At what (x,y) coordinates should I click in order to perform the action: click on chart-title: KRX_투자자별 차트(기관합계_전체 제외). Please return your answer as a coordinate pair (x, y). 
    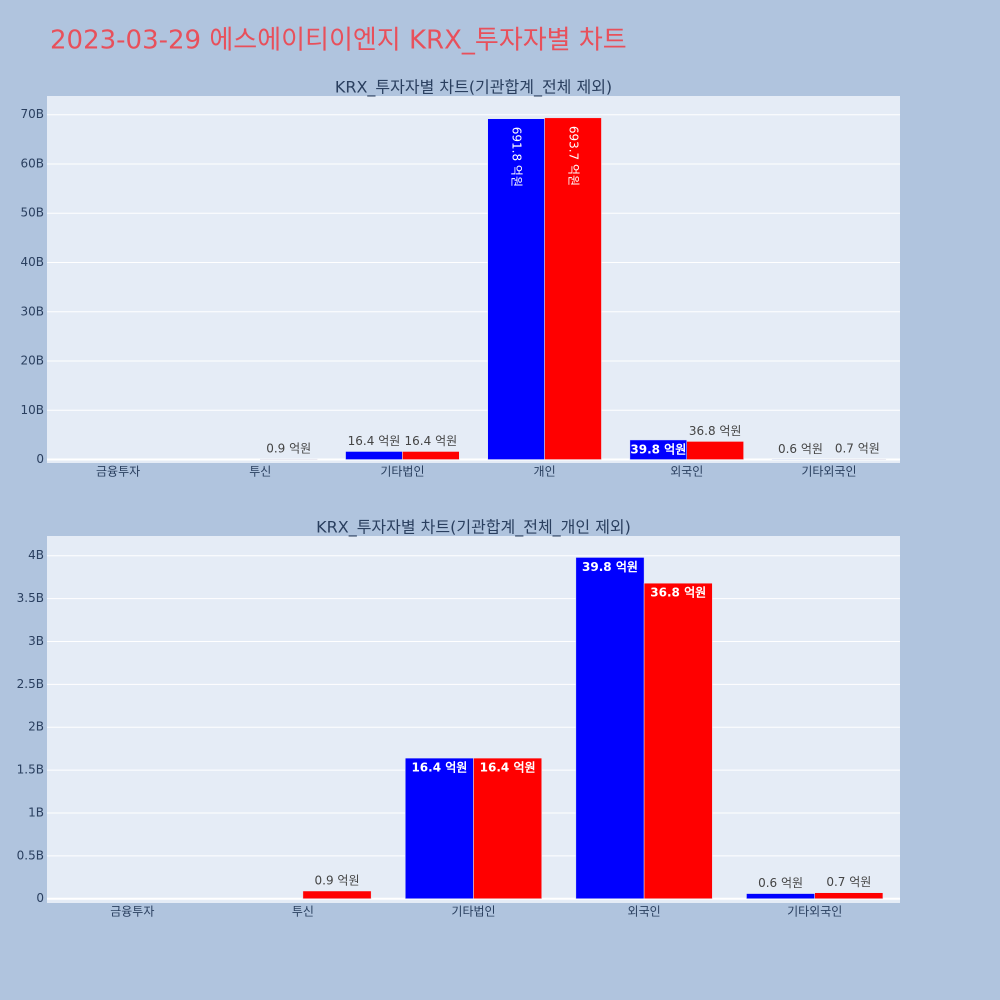
    Looking at the image, I should click on (473, 88).